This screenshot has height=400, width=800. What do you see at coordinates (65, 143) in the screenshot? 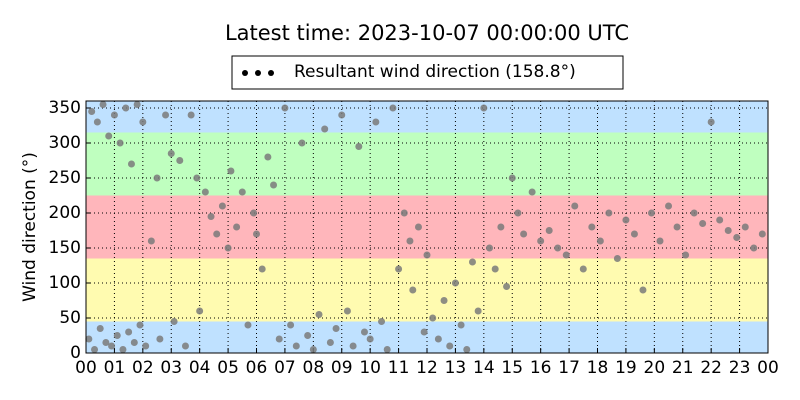
I see `y-tick-label: 300` at bounding box center [65, 143].